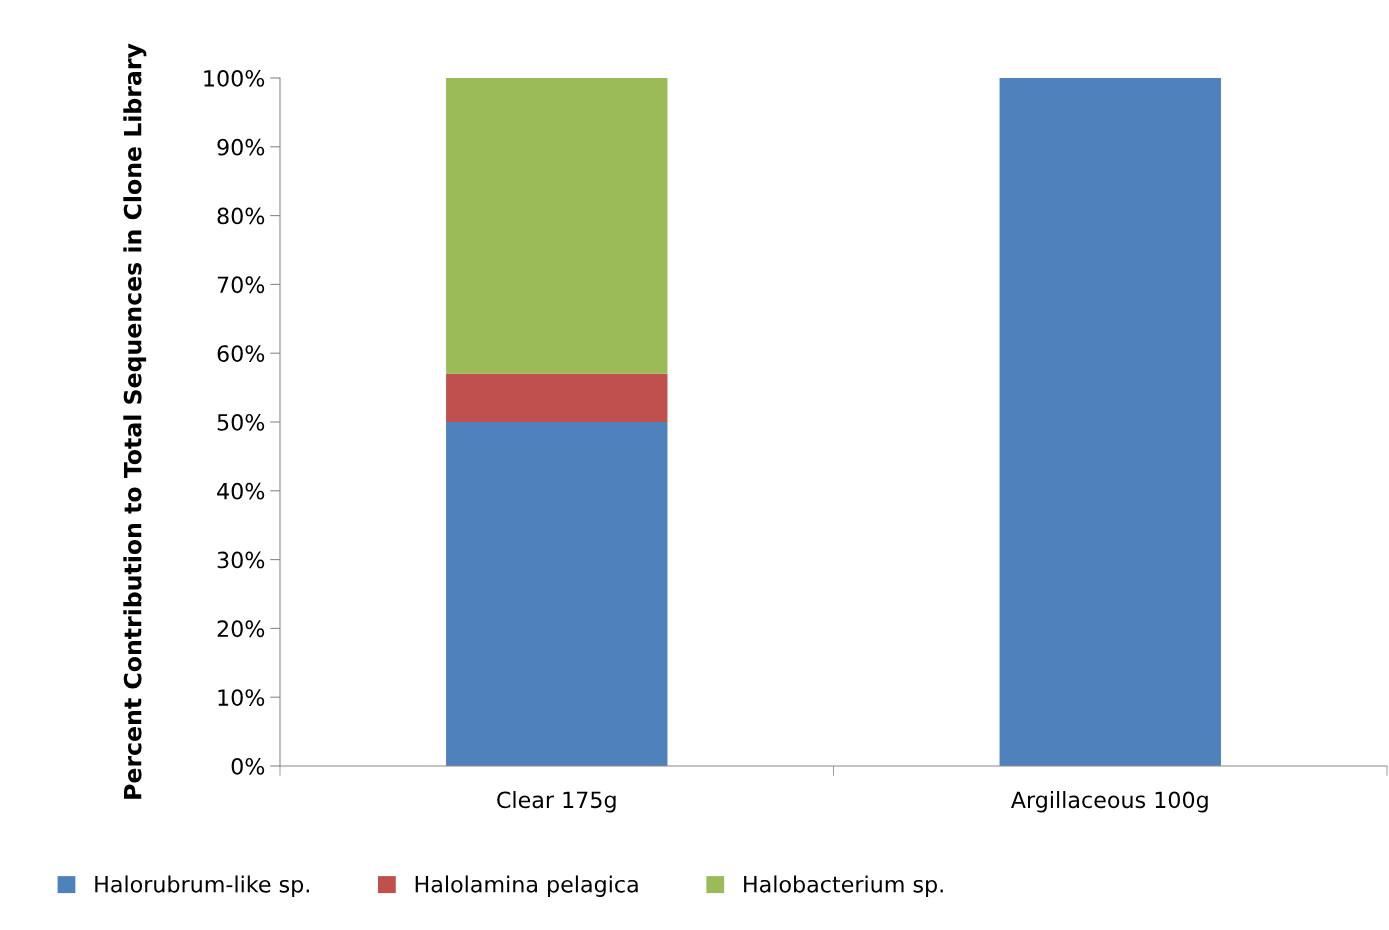 This screenshot has width=1389, height=930. What do you see at coordinates (556, 802) in the screenshot?
I see `x-tick-label: Clear 175g` at bounding box center [556, 802].